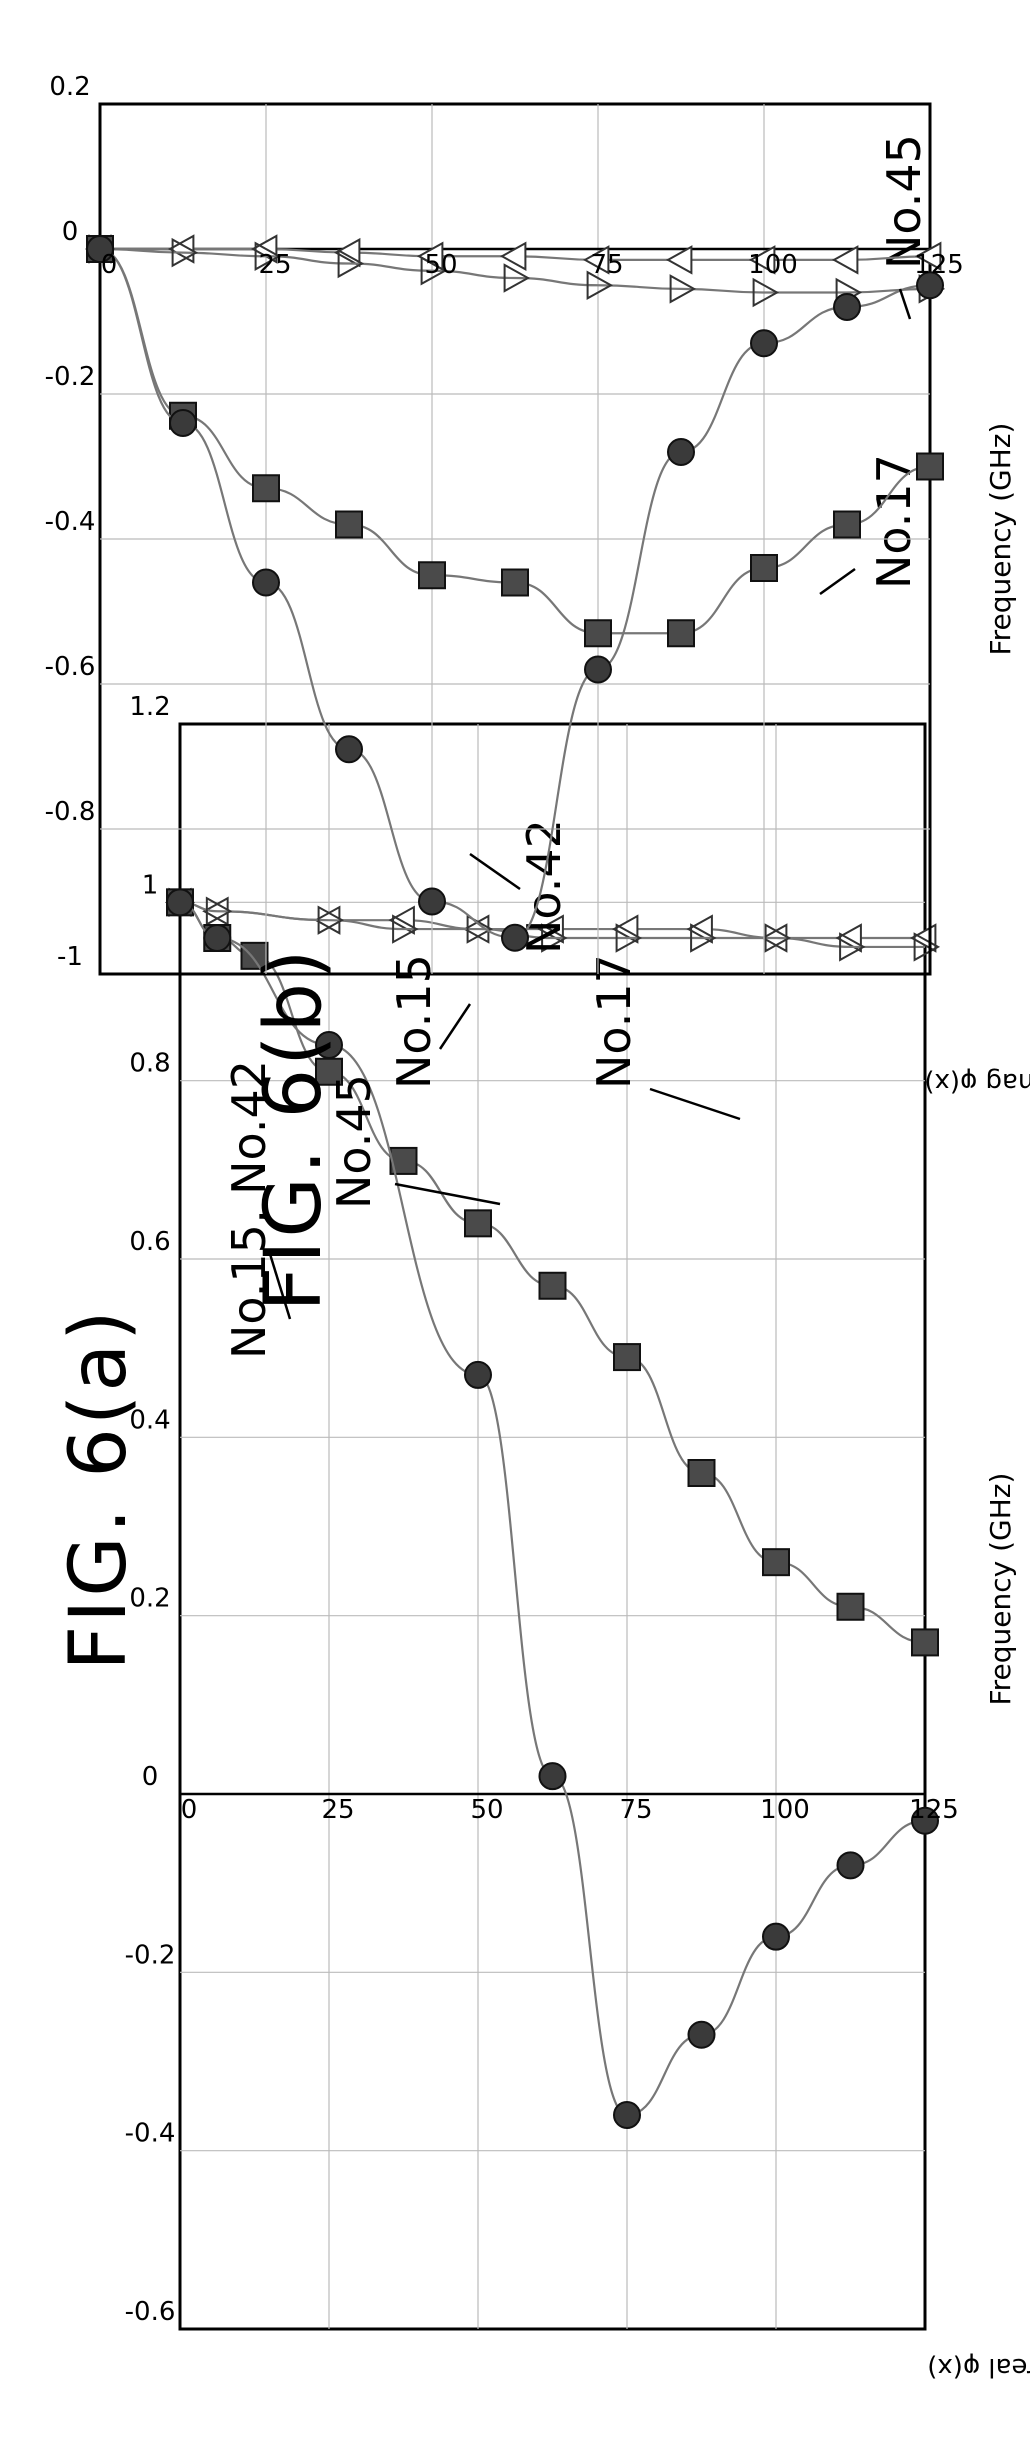 Image resolution: width=1030 pixels, height=2454 pixels. Describe the element at coordinates (977, 1082) in the screenshot. I see `fig-b-y-axis-label: θLS,imag φ(x)` at that location.